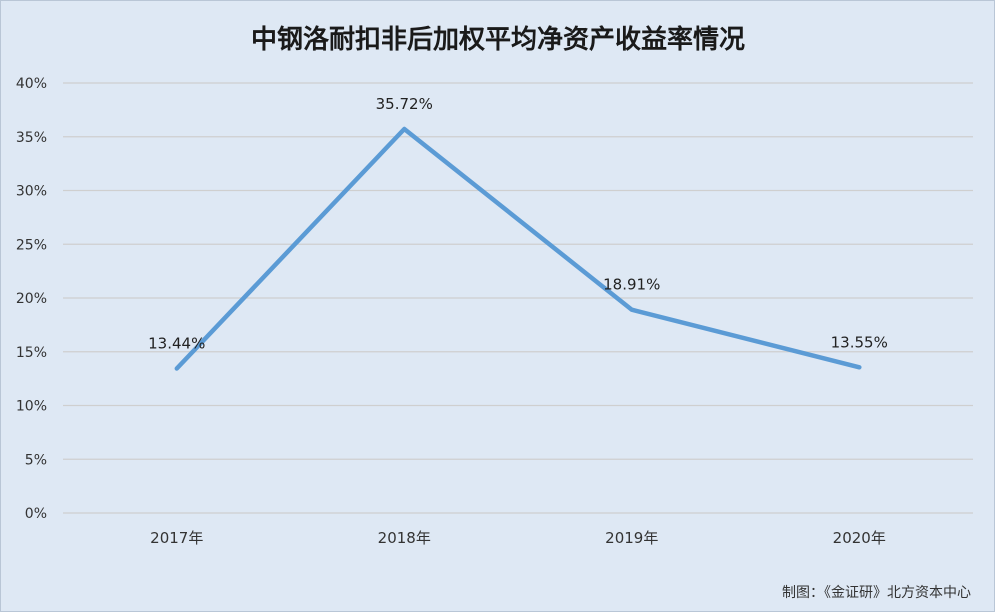 This screenshot has width=995, height=612. What do you see at coordinates (36, 460) in the screenshot?
I see `y-tick-label: 5%` at bounding box center [36, 460].